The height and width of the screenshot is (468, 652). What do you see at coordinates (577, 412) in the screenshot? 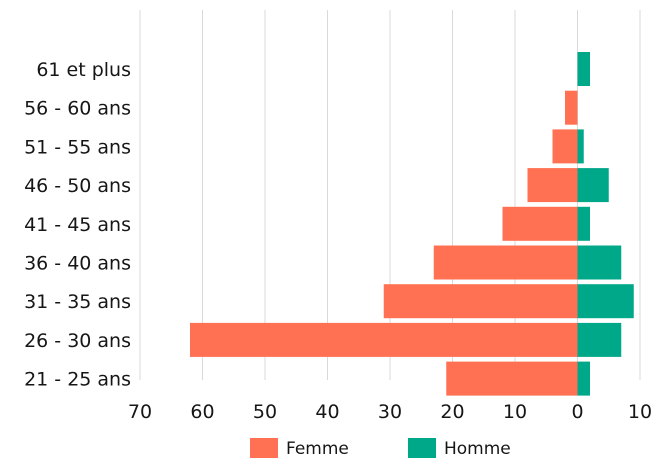
I see `x-tick-label: 0` at bounding box center [577, 412].